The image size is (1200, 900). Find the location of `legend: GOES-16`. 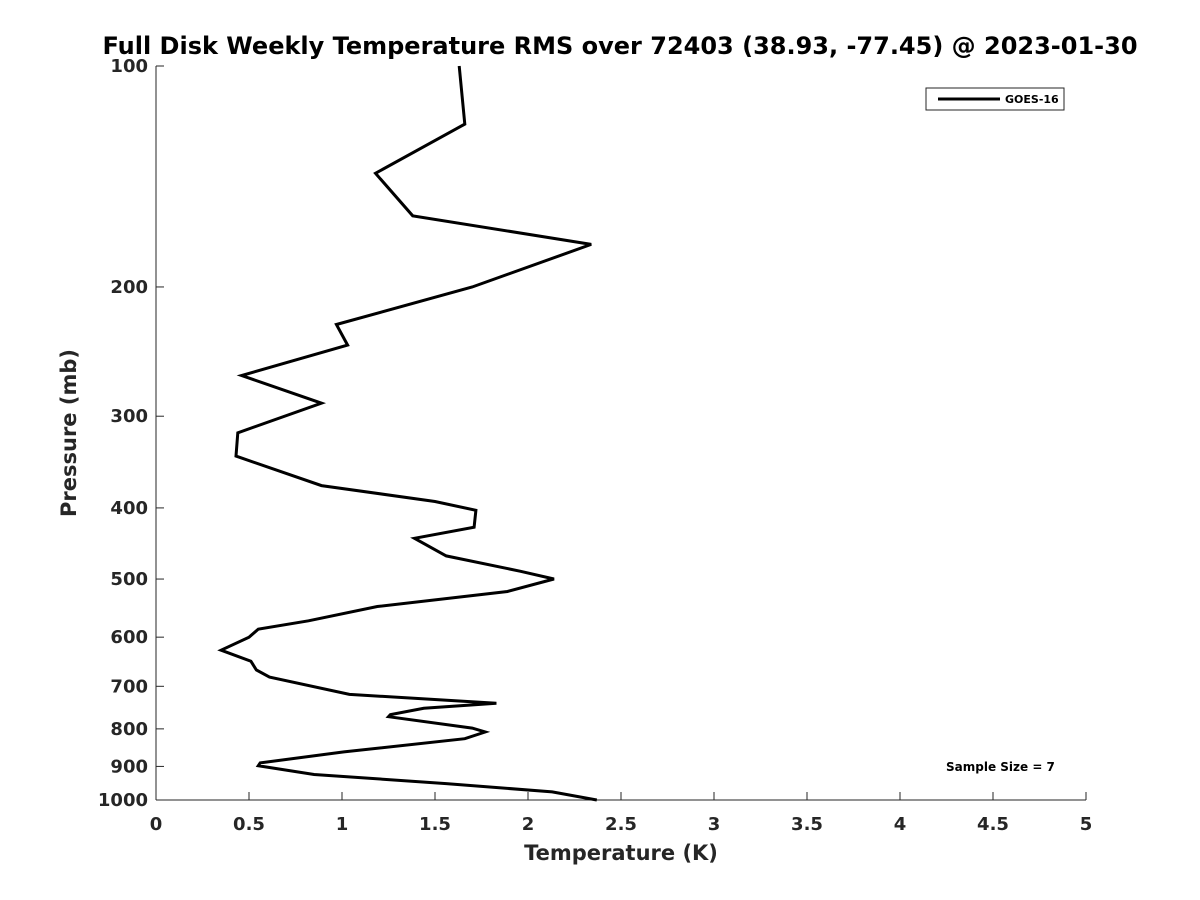

legend: GOES-16 is located at coordinates (995, 99).